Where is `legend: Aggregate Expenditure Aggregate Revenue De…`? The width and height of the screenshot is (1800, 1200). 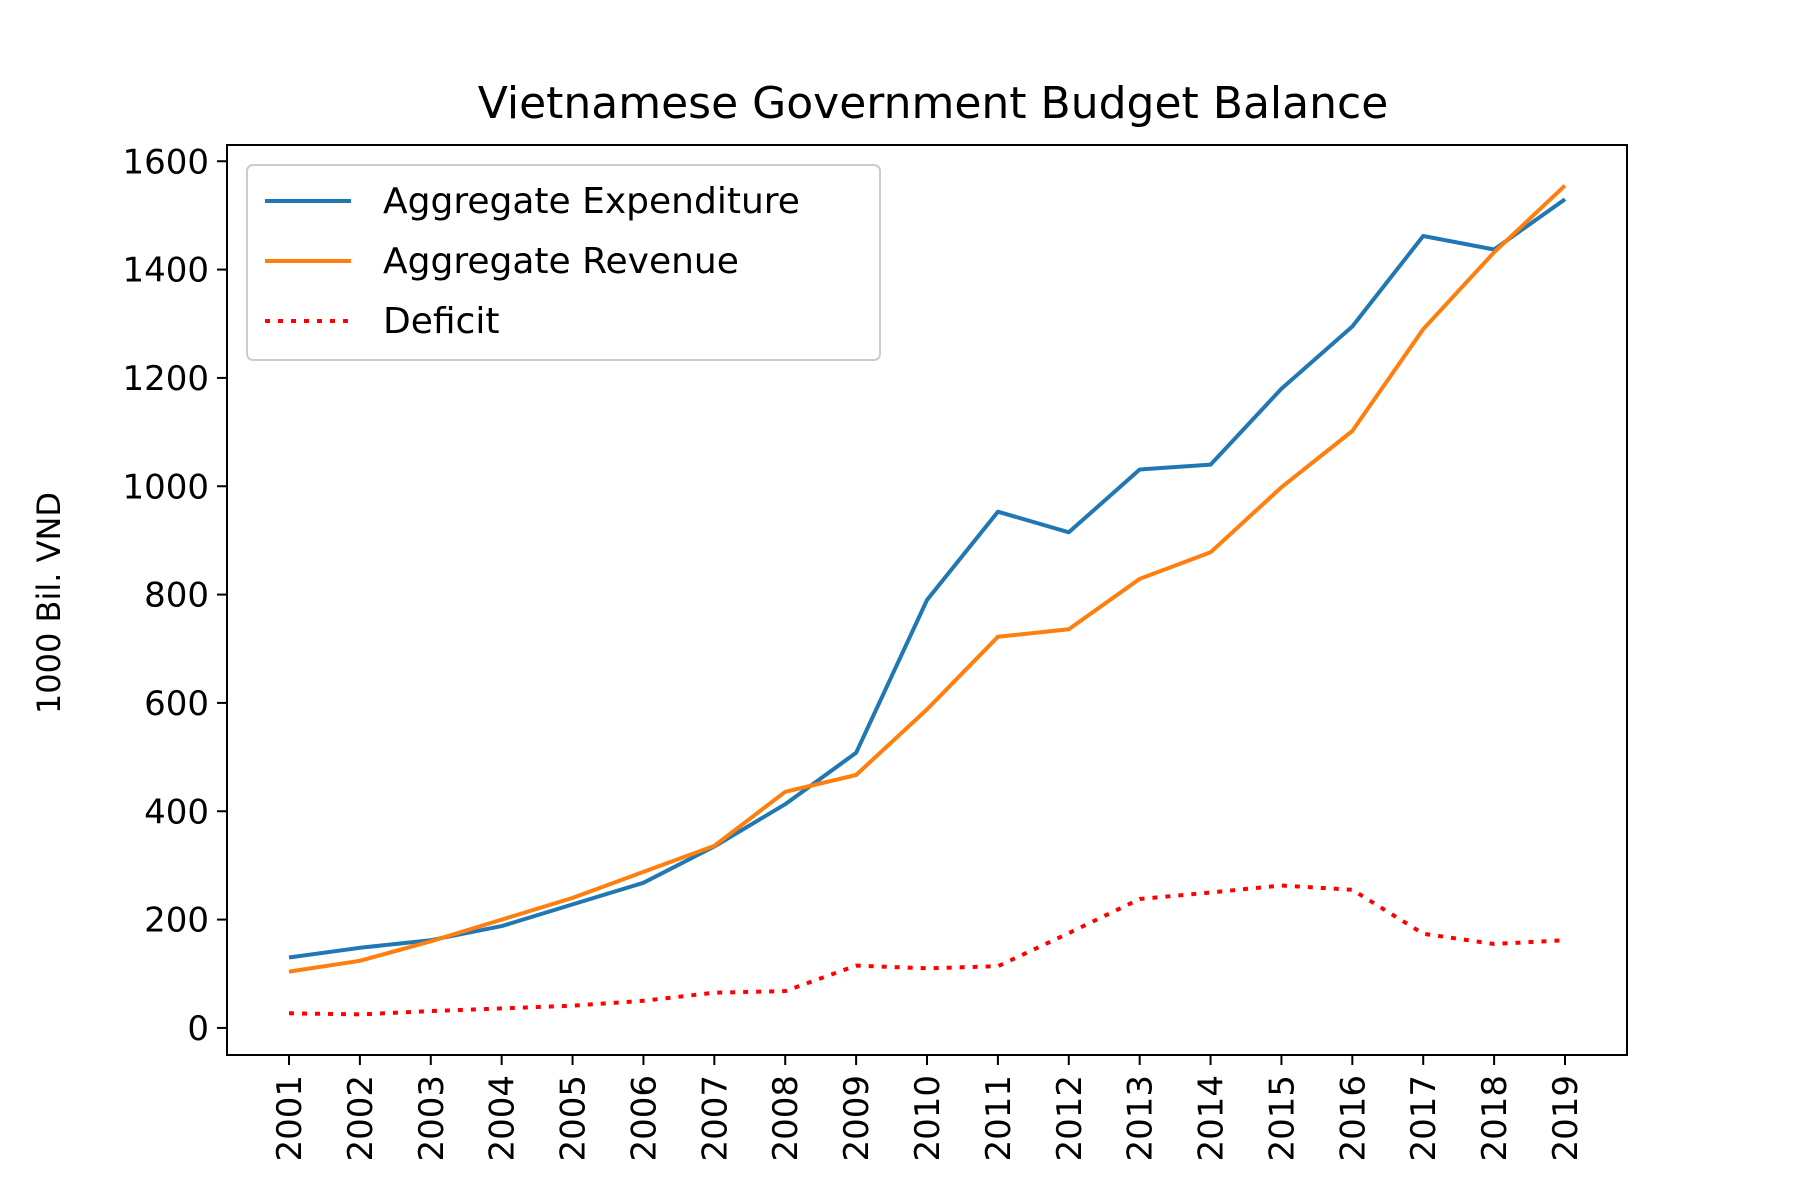 legend: Aggregate Expenditure Aggregate Revenue De… is located at coordinates (563, 262).